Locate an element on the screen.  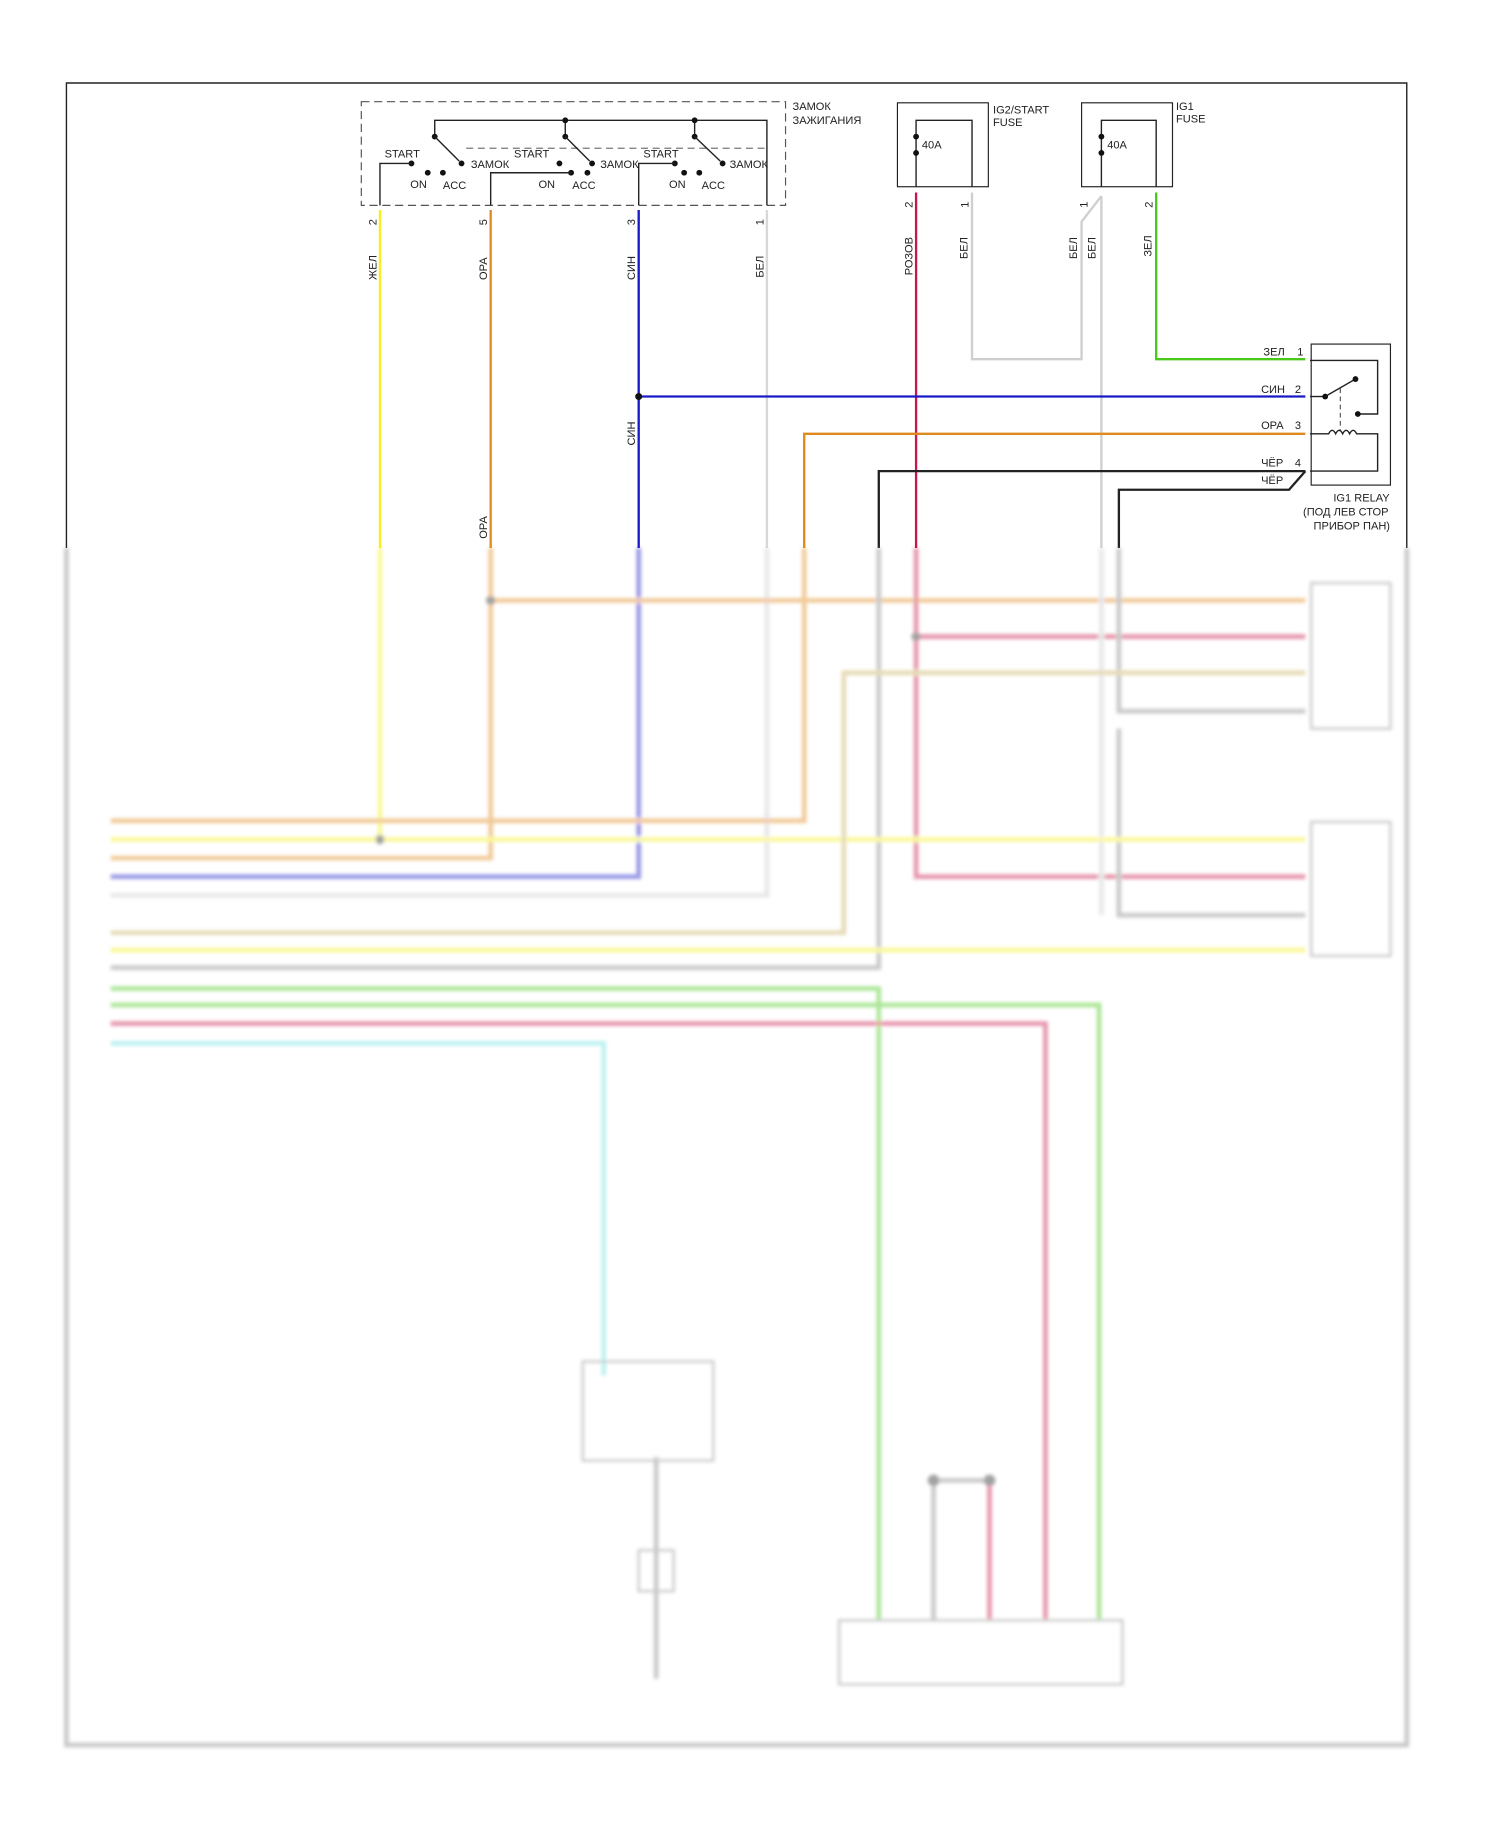
ignition-switch-title: ЗАЖИГАНИЯ is located at coordinates (827, 121).